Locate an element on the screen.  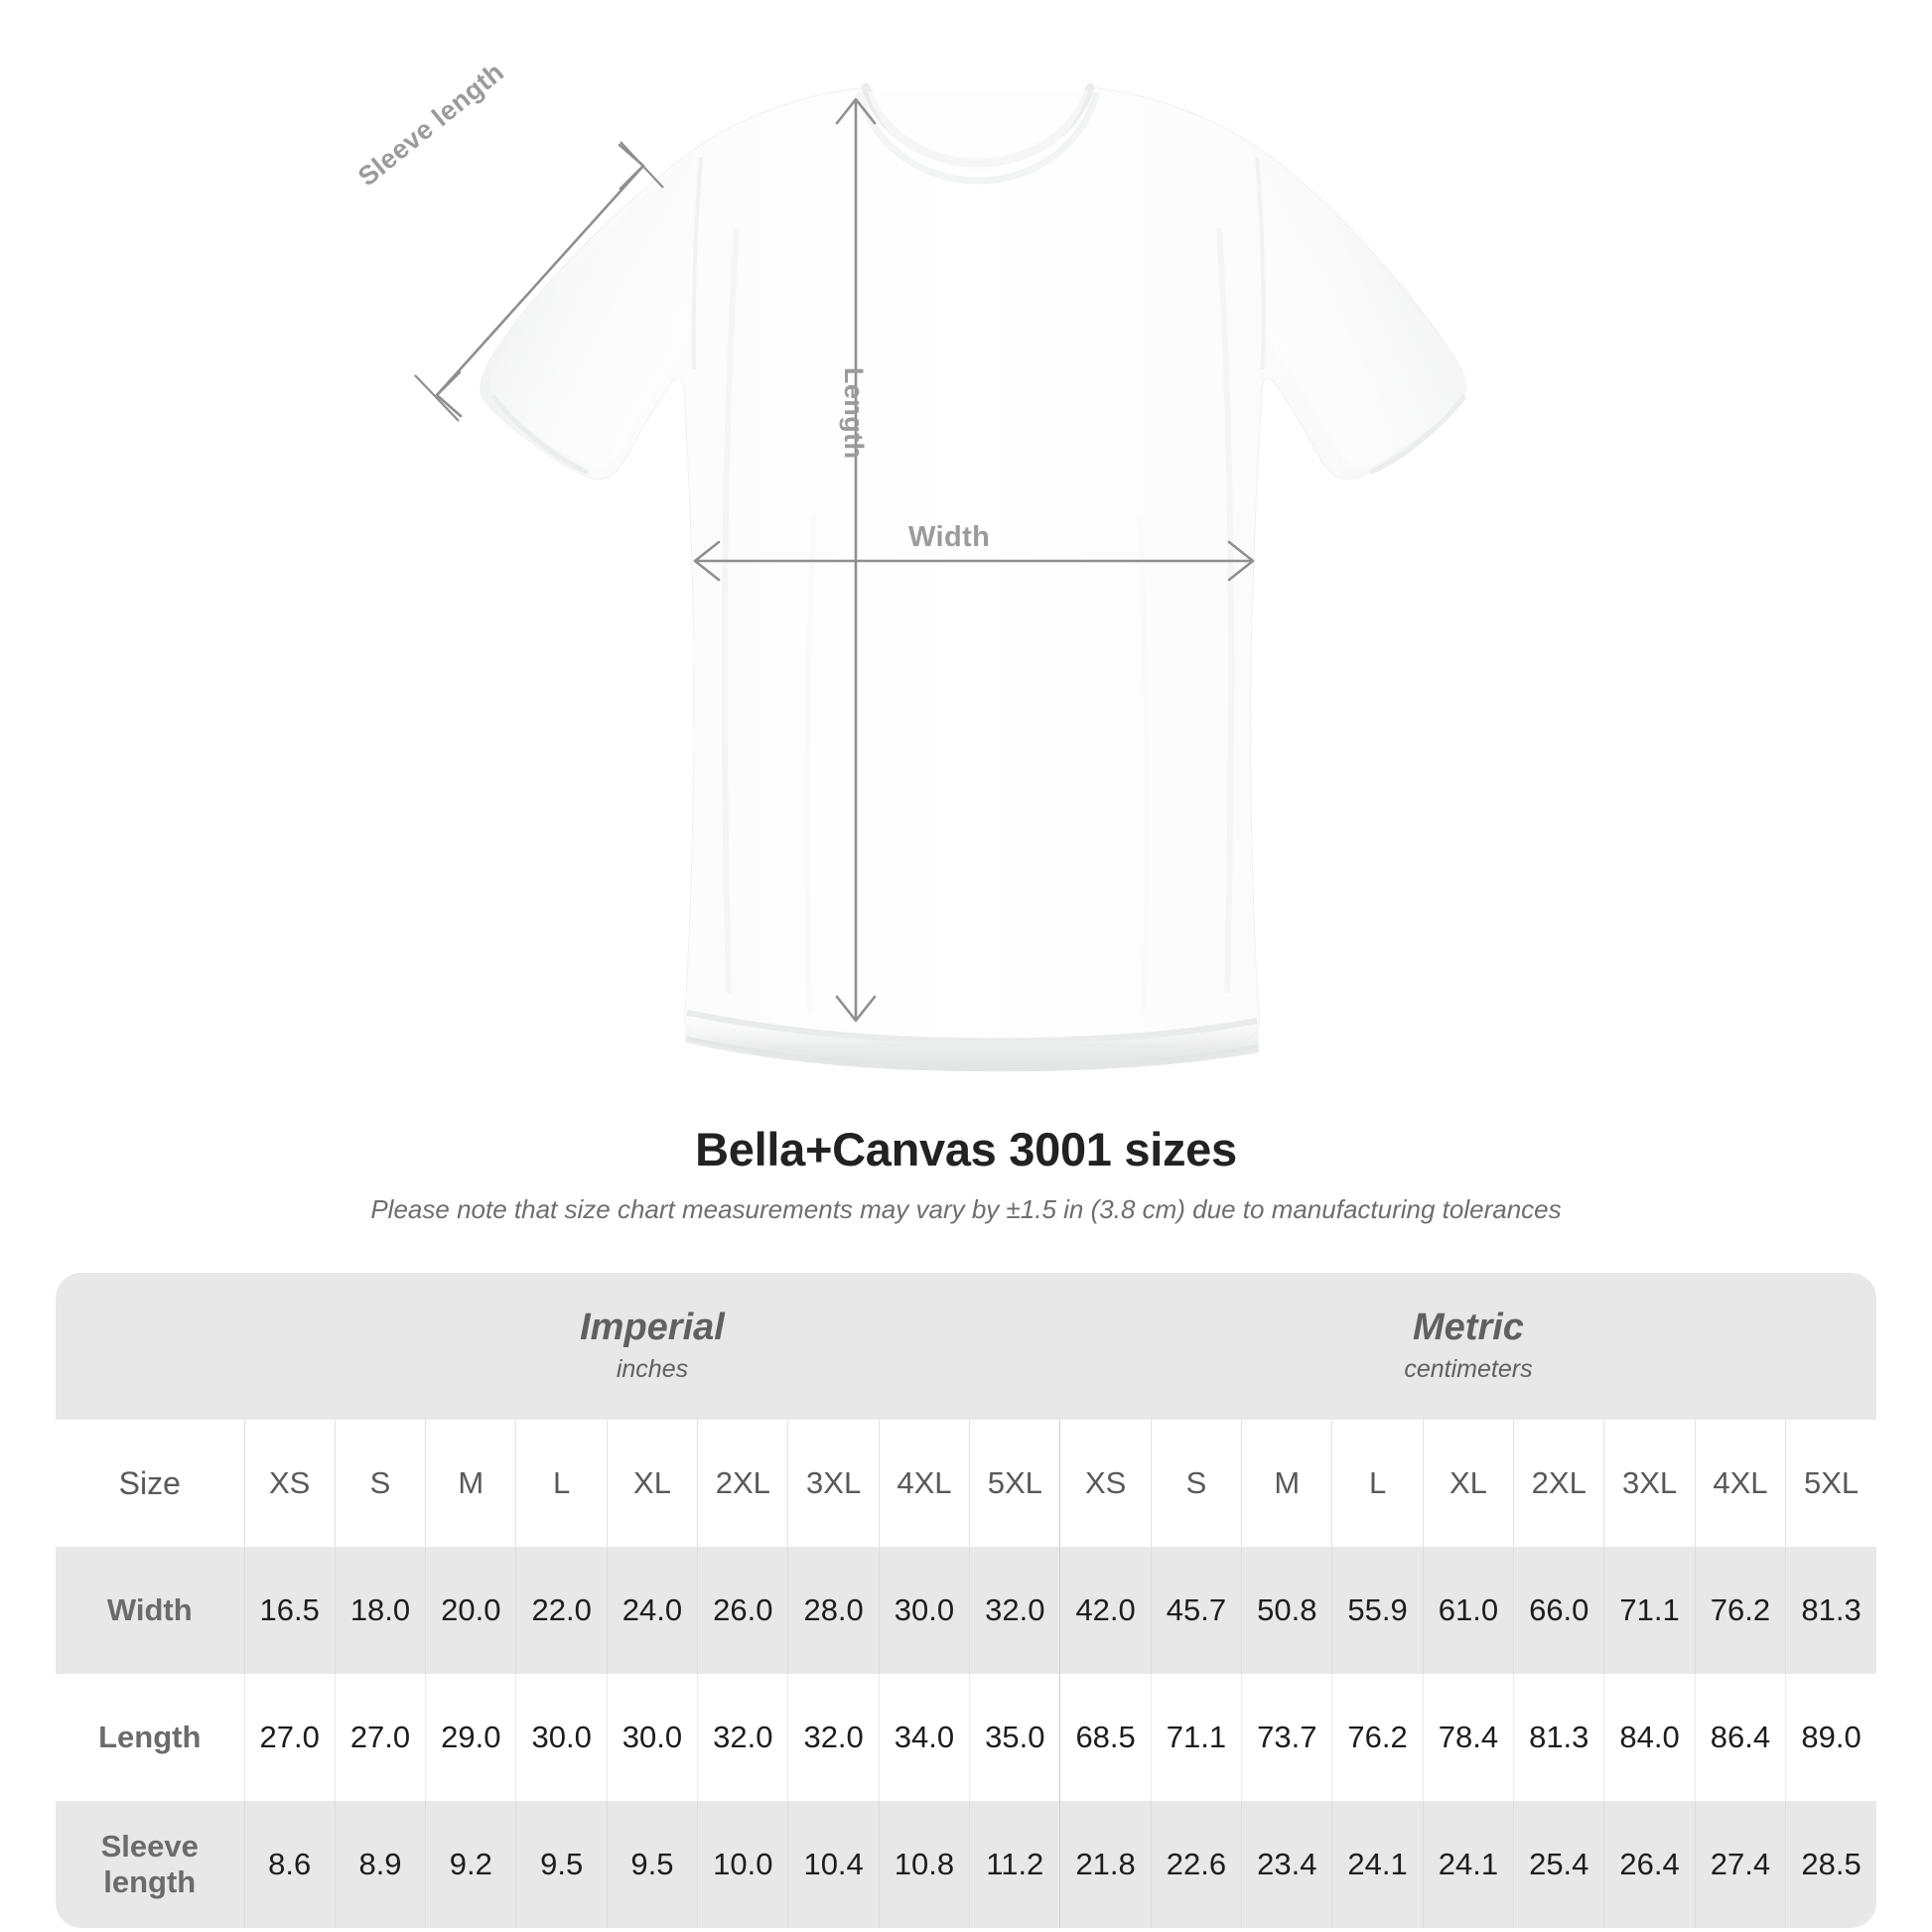
cell-sleeve-length-metric-5xl: 28.5 is located at coordinates (1831, 1865).